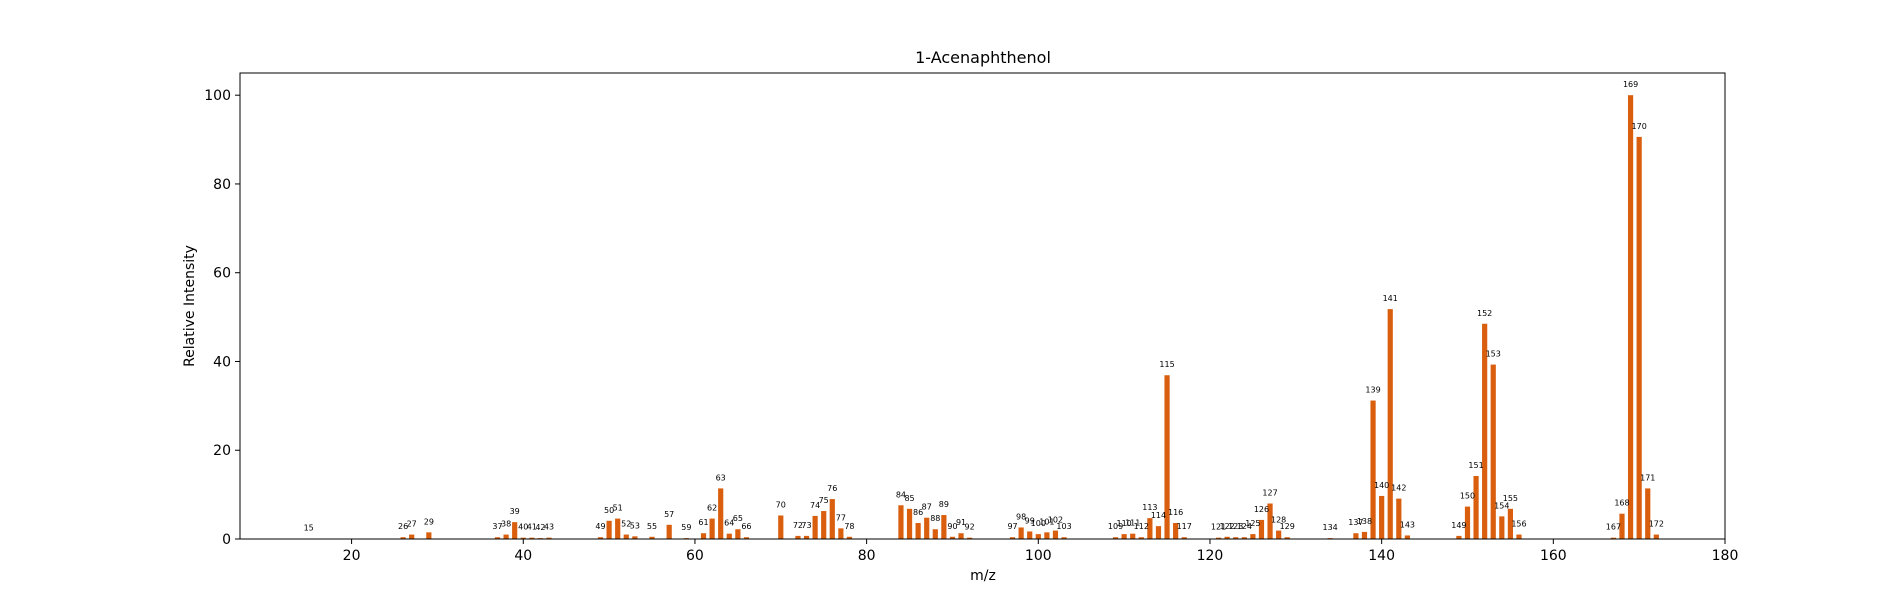  Describe the element at coordinates (1021, 516) in the screenshot. I see `data-label-mz-98: 98` at that location.